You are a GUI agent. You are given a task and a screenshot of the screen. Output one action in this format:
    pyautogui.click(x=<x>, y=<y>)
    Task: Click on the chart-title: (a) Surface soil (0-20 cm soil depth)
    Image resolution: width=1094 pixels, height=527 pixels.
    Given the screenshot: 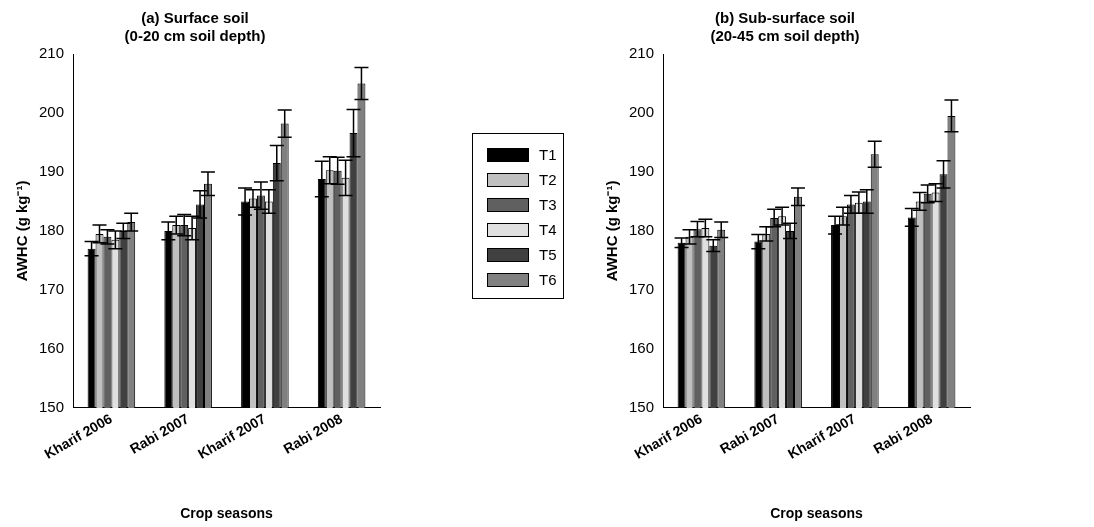 What is the action you would take?
    pyautogui.click(x=195, y=27)
    